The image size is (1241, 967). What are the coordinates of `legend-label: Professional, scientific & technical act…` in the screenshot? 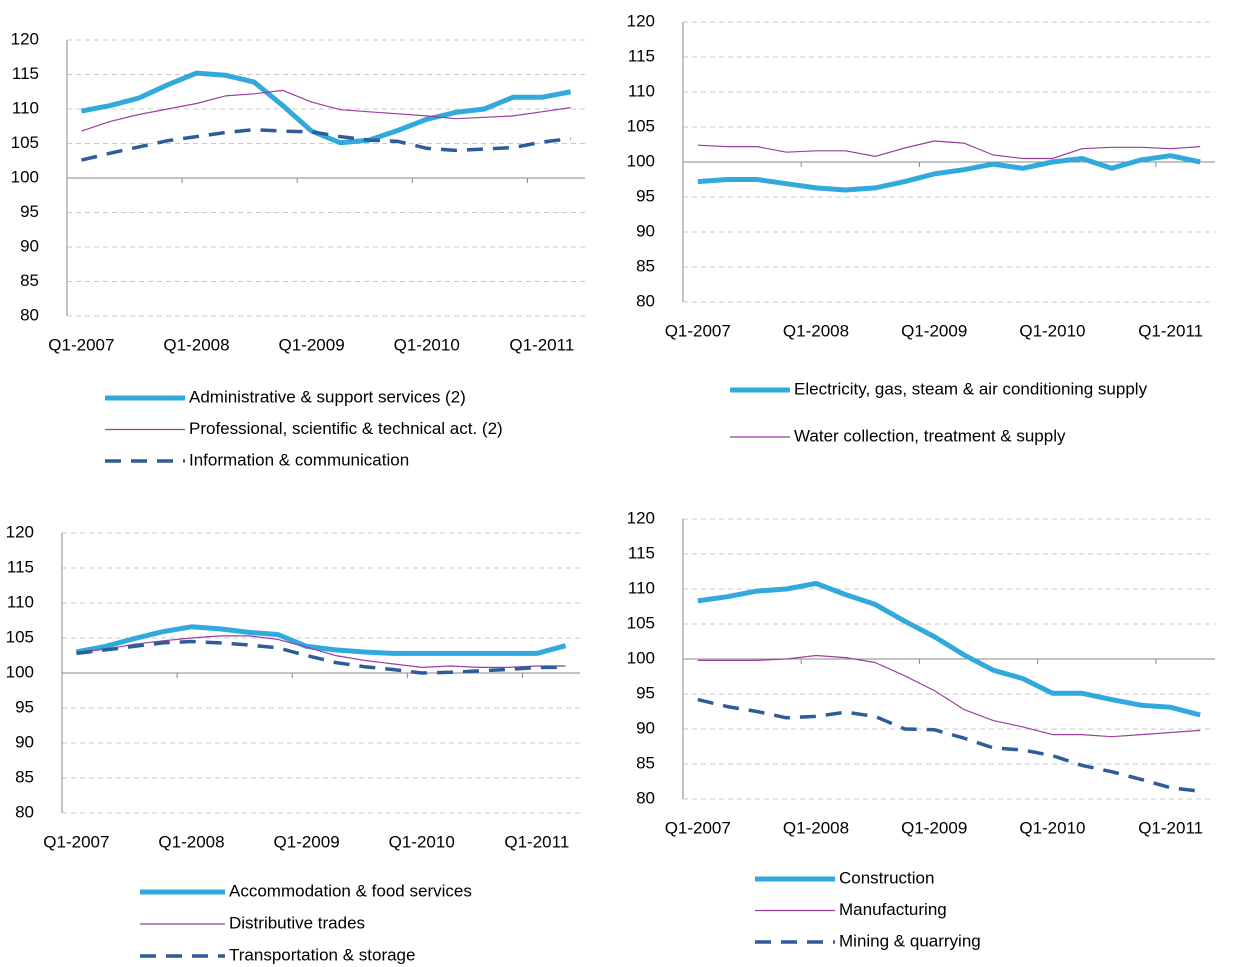 It's located at (346, 428).